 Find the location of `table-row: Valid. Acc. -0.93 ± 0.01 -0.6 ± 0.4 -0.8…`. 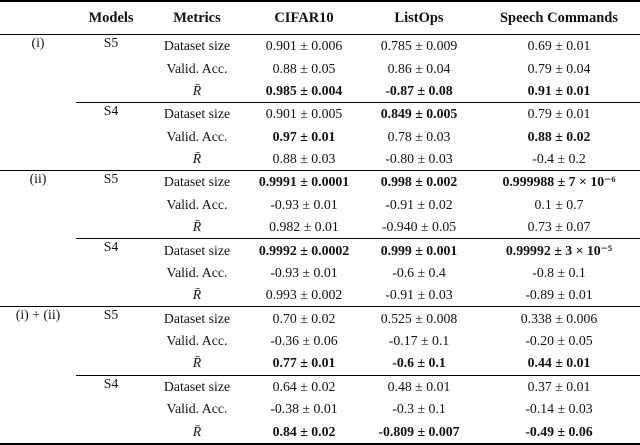

table-row: Valid. Acc. -0.93 ± 0.01 -0.6 ± 0.4 -0.8… is located at coordinates (320, 273).